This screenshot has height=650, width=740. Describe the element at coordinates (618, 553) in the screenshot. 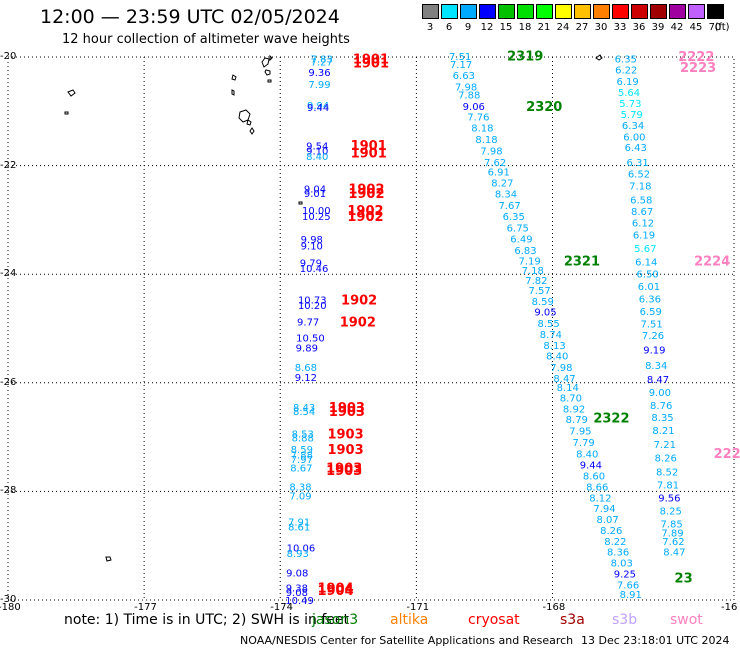

I see `wave-height-value: 8.36` at that location.